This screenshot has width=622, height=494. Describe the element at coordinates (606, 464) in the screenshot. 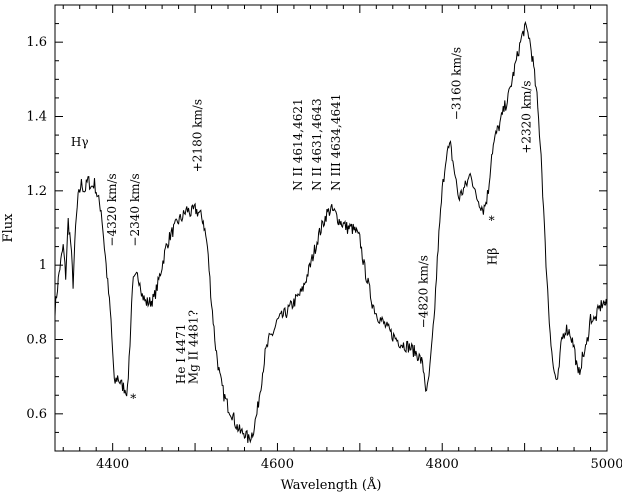

I see `x-tick-label: 5000` at that location.